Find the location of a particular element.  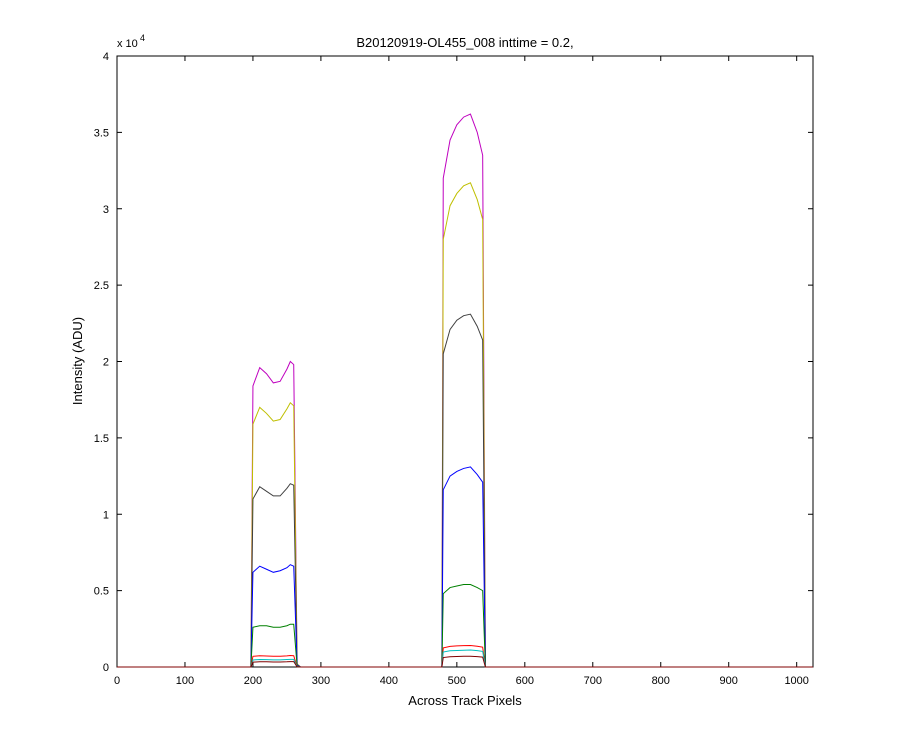

x-tick-label: 0 is located at coordinates (117, 681).